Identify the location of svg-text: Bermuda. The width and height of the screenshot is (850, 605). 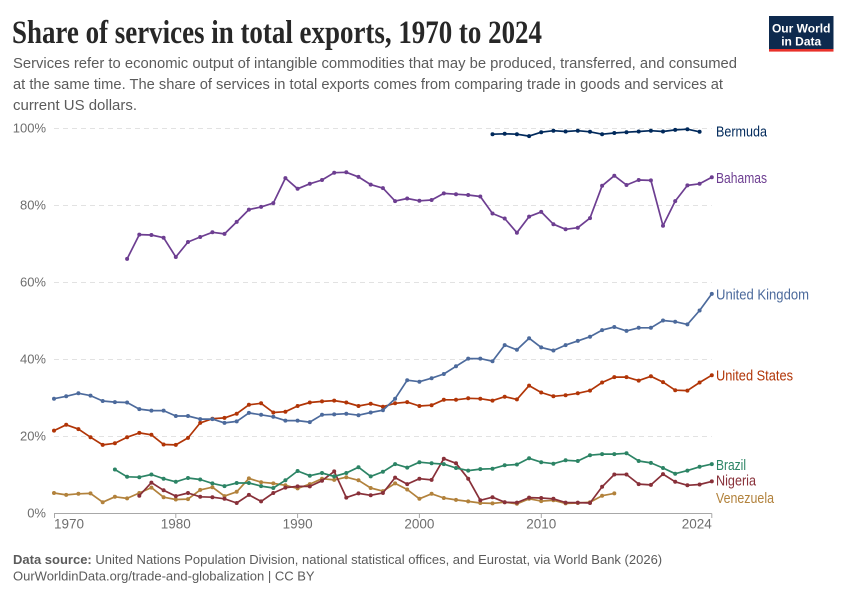
(742, 132).